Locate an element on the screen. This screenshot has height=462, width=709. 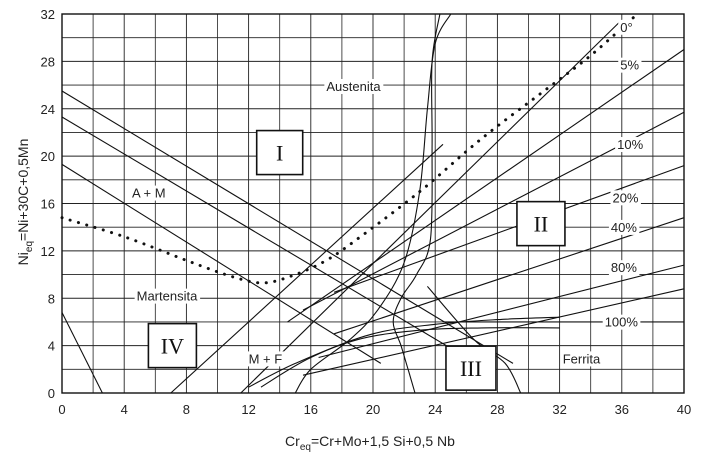
ferrite-percent-label: 80% is located at coordinates (624, 267).